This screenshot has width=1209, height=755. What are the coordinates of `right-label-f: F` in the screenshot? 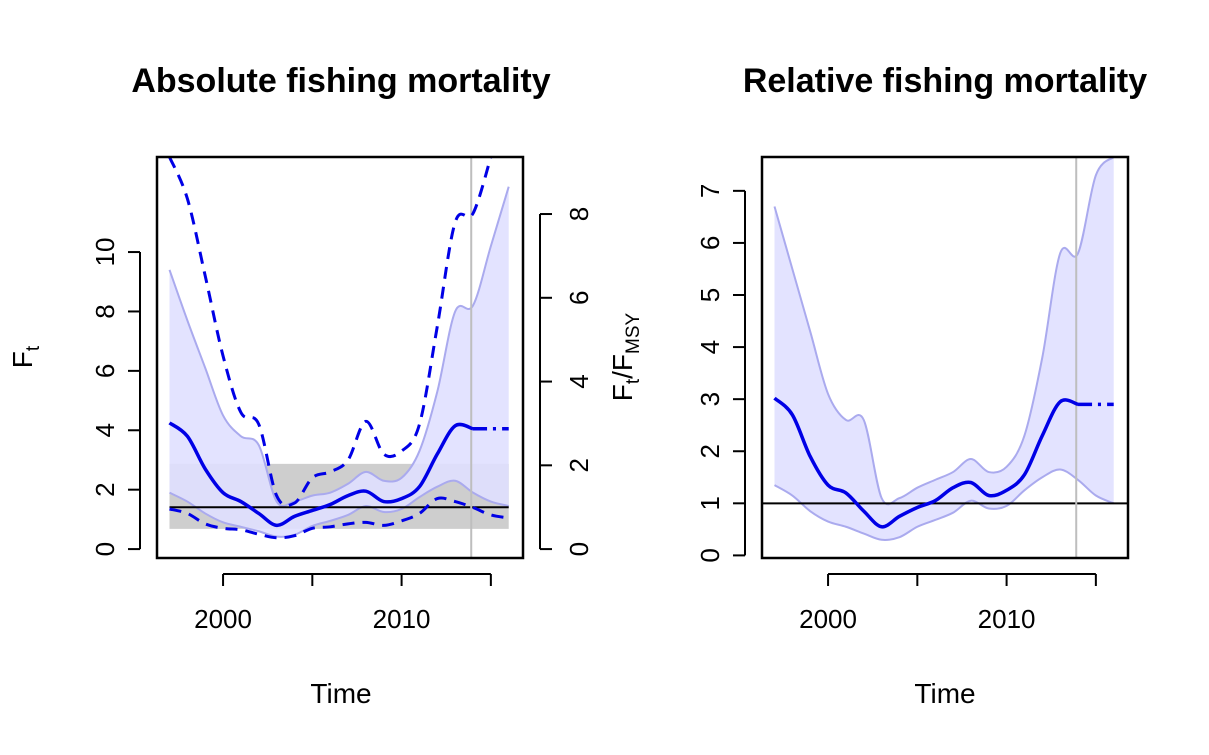 It's located at (622, 392).